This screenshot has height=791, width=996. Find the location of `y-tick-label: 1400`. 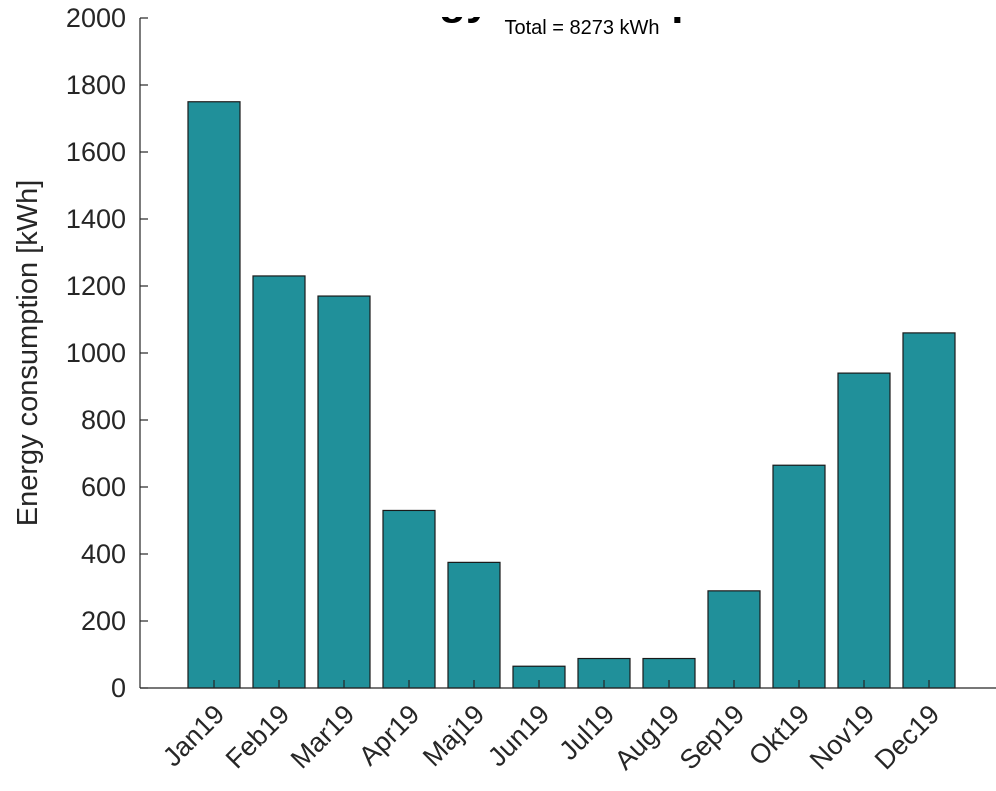

y-tick-label: 1400 is located at coordinates (96, 219).